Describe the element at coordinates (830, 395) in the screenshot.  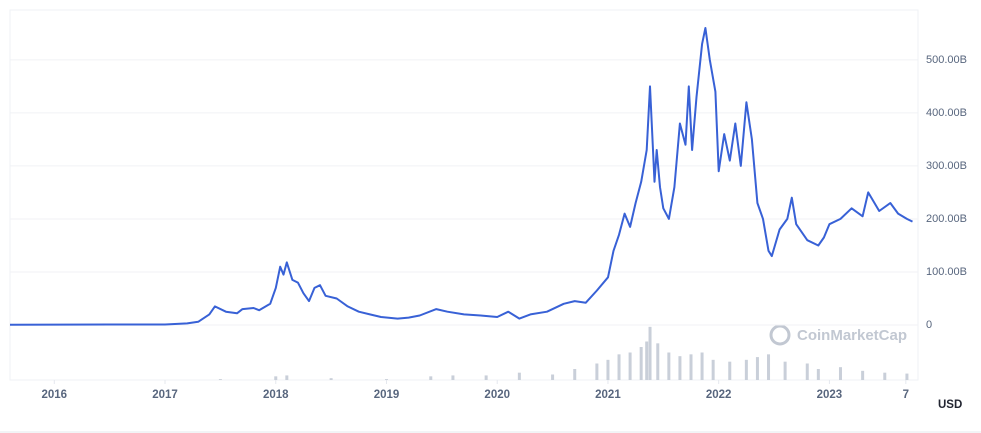
I see `x-tick-label: 2023` at that location.